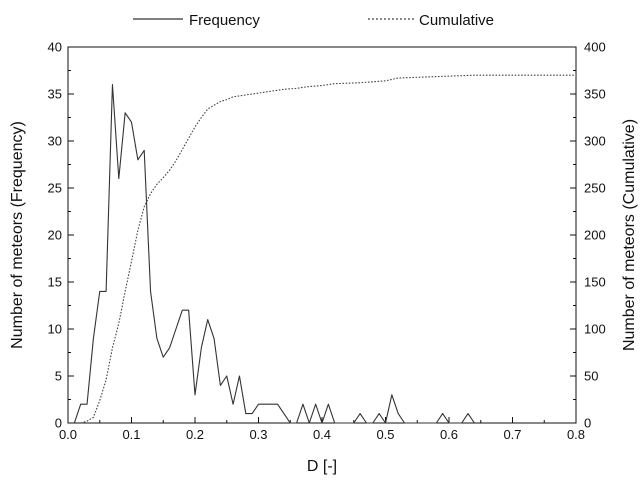 The width and height of the screenshot is (643, 490). I want to click on x-axis: 0.0 0.1 0.2 0.3 0.4 0.5 0.6 0.7 0.8, so click(322, 429).